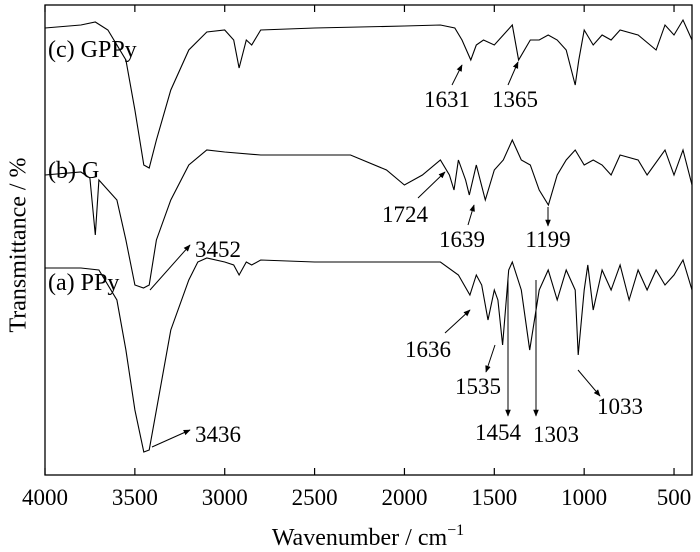 Image resolution: width=700 pixels, height=552 pixels. Describe the element at coordinates (360, 538) in the screenshot. I see `x-label-main: Wavenumber / cm` at that location.